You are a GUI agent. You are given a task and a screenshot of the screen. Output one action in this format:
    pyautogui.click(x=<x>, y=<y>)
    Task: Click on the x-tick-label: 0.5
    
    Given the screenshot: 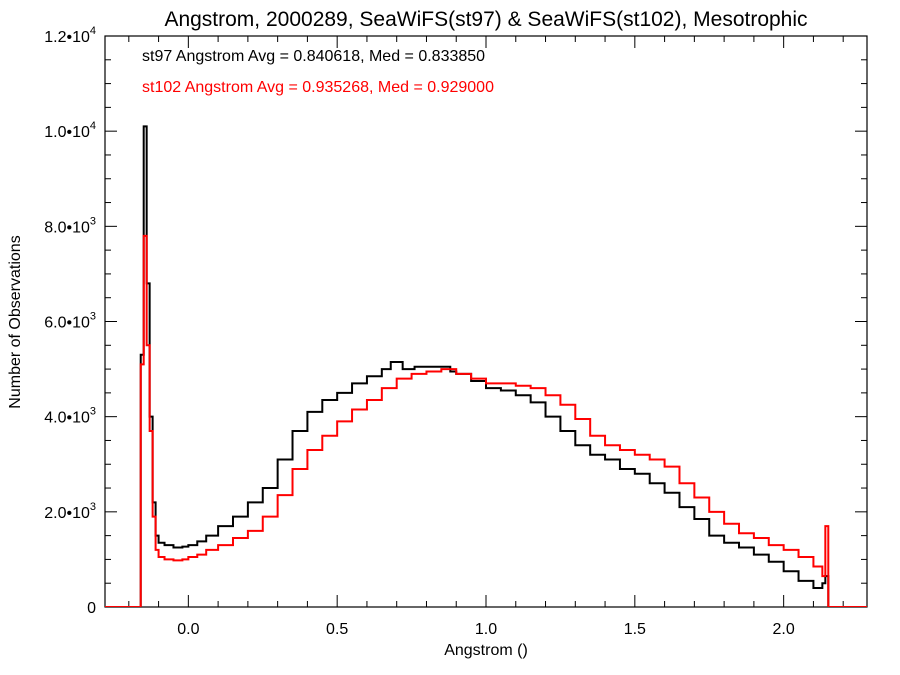 What is the action you would take?
    pyautogui.click(x=337, y=629)
    